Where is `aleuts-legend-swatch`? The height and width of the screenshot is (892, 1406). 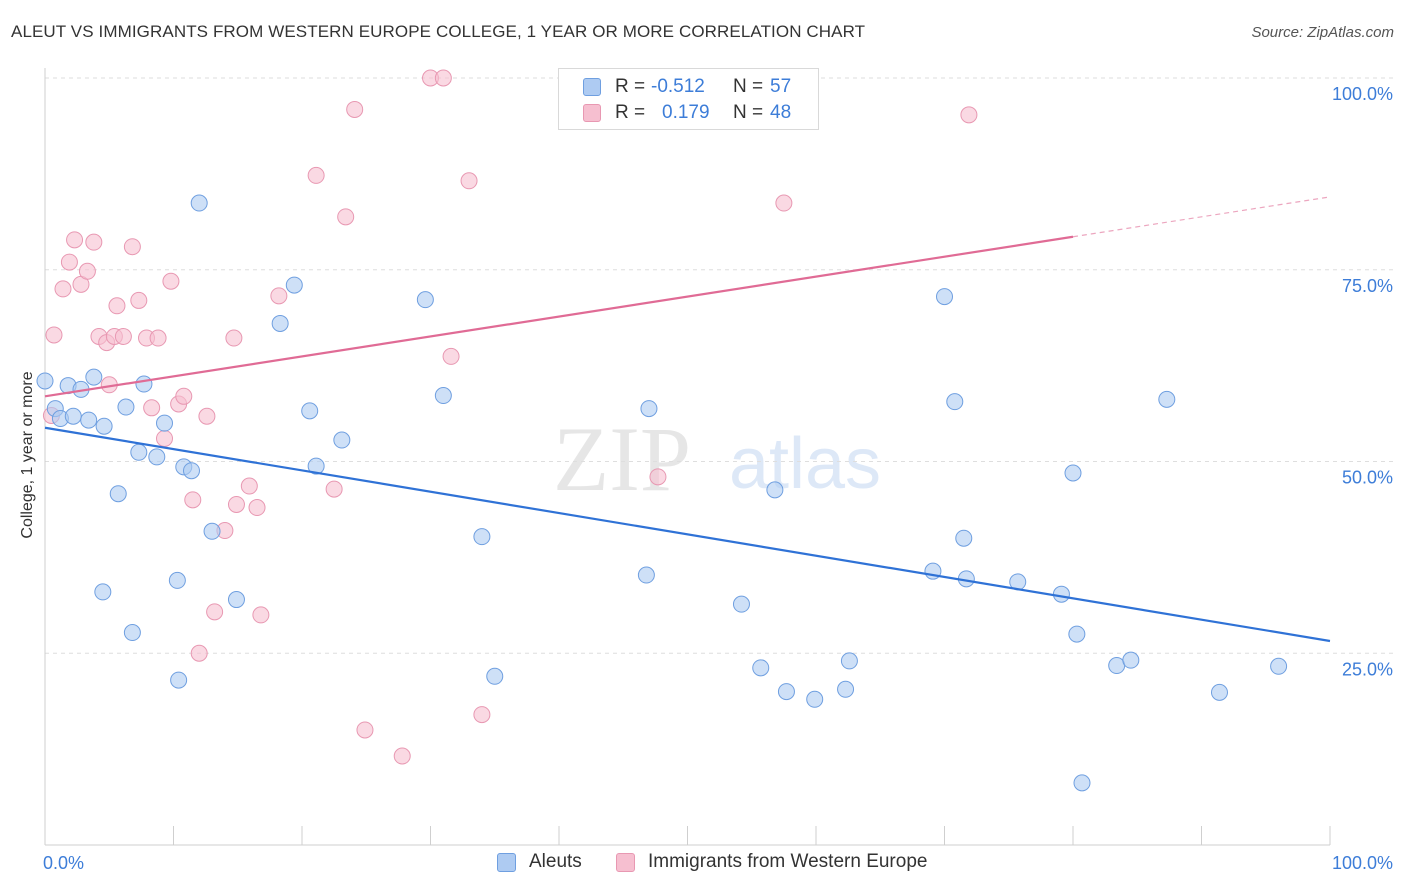
aleuts-legend-swatch is located at coordinates (506, 862).